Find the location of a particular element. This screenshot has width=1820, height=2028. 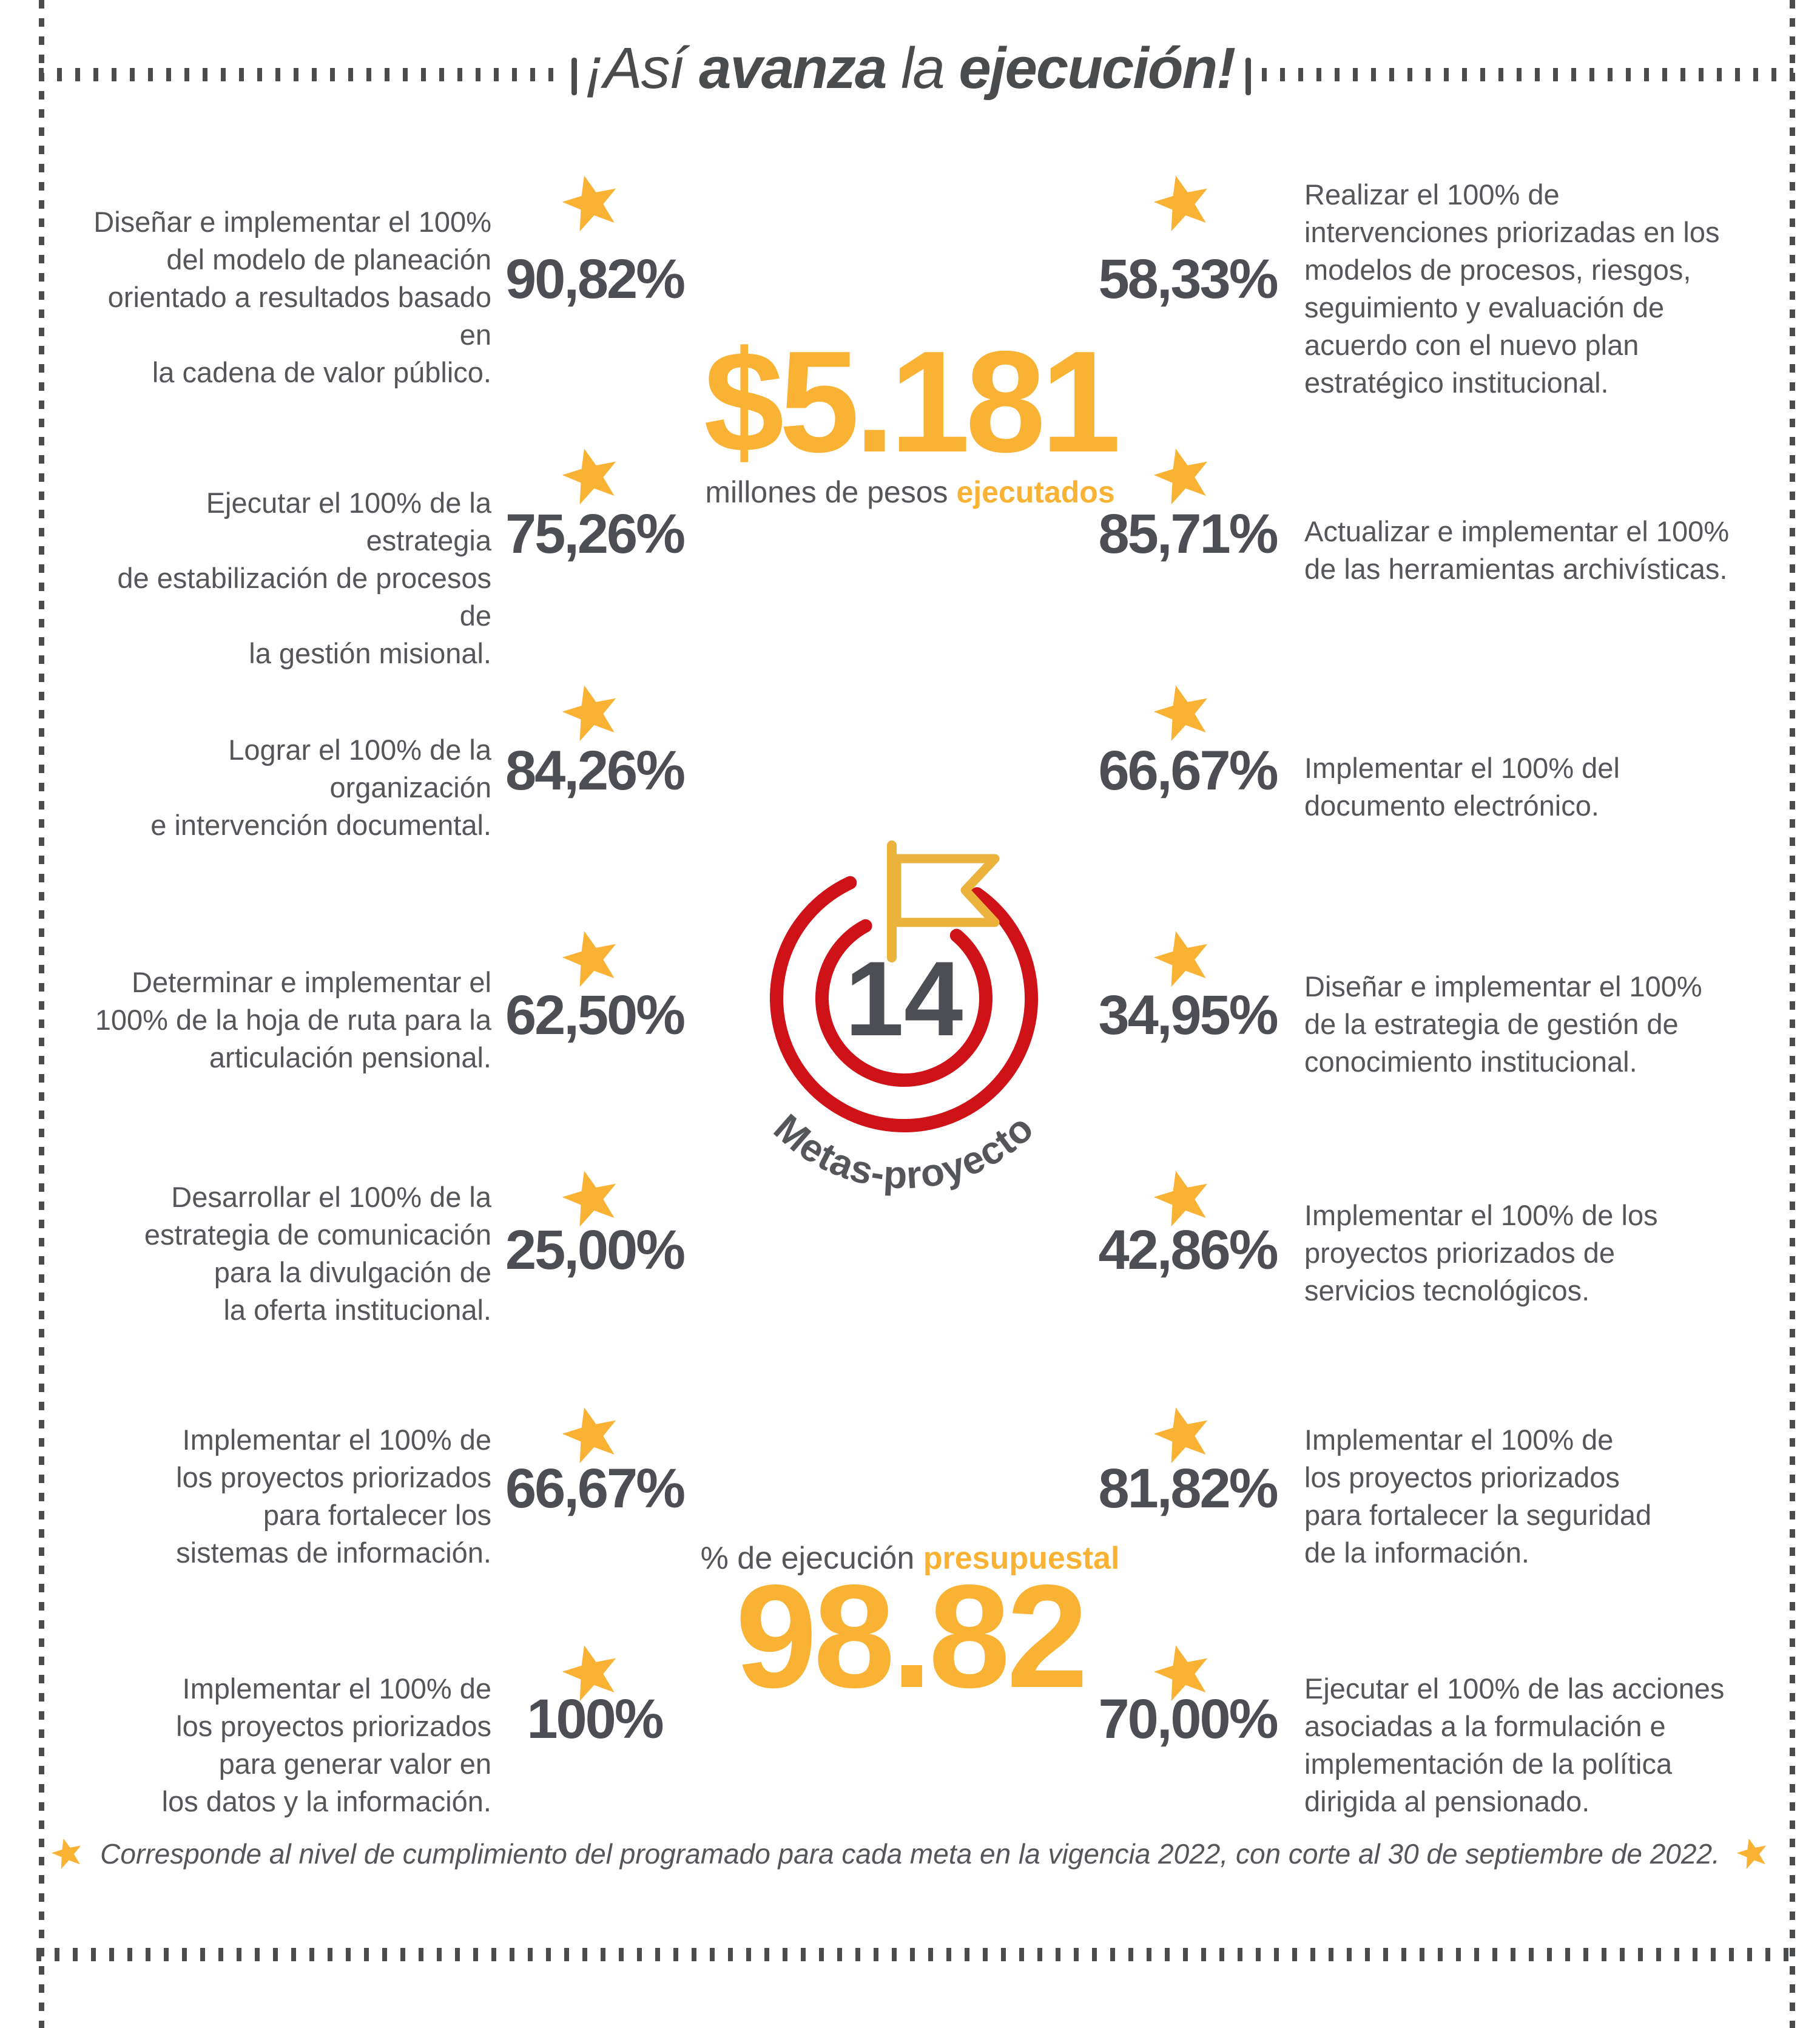

budget-caption: millones de pesos ejecutados is located at coordinates (910, 492).